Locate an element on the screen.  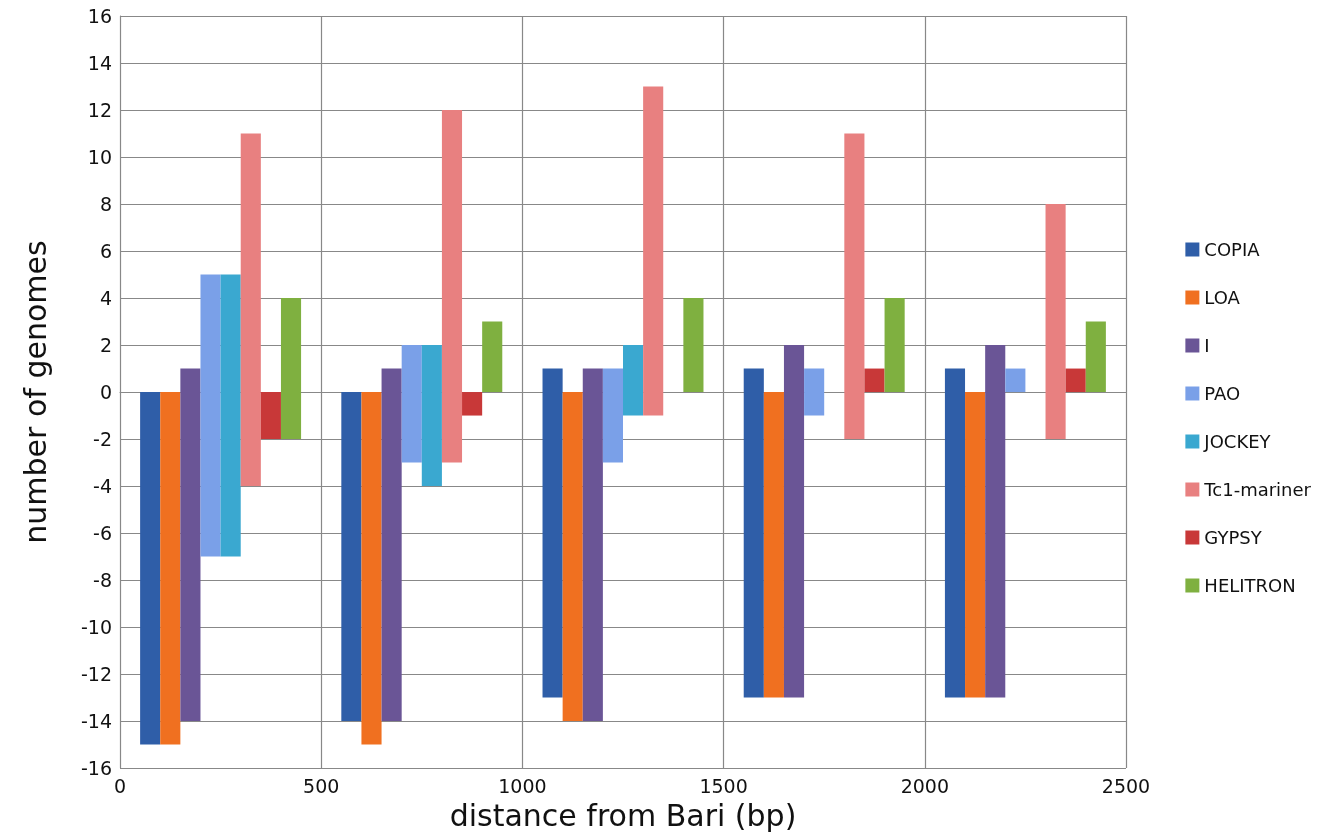
y-tick-label: 12 is located at coordinates (99, 110).